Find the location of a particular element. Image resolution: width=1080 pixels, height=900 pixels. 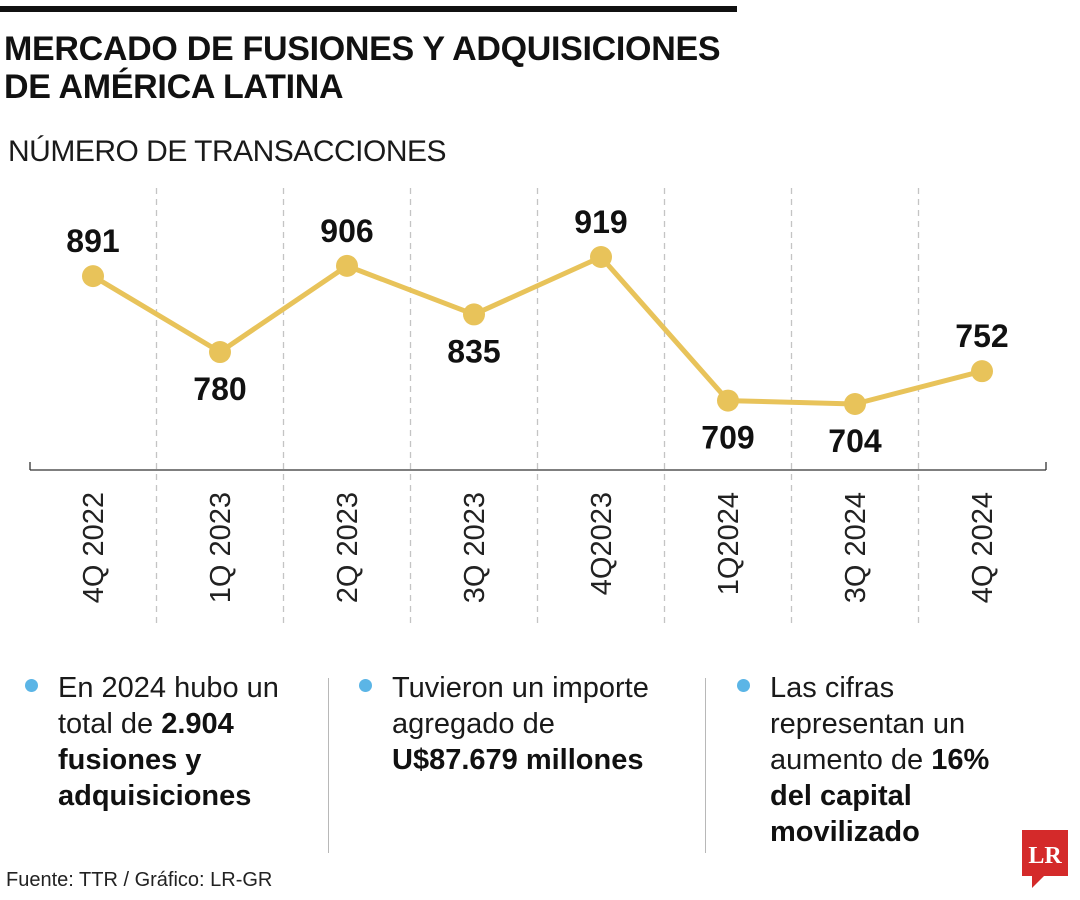

series-line is located at coordinates (537, 330).